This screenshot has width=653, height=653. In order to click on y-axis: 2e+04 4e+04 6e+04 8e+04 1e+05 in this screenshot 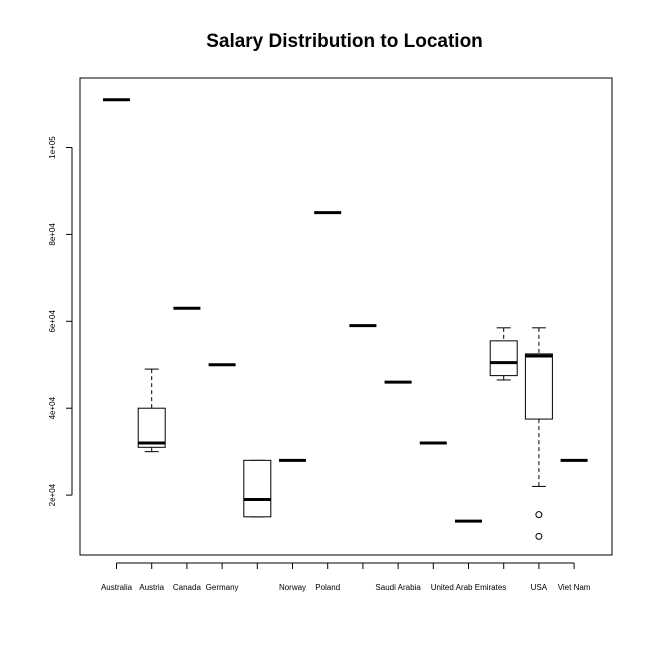, I will do `click(60, 321)`.